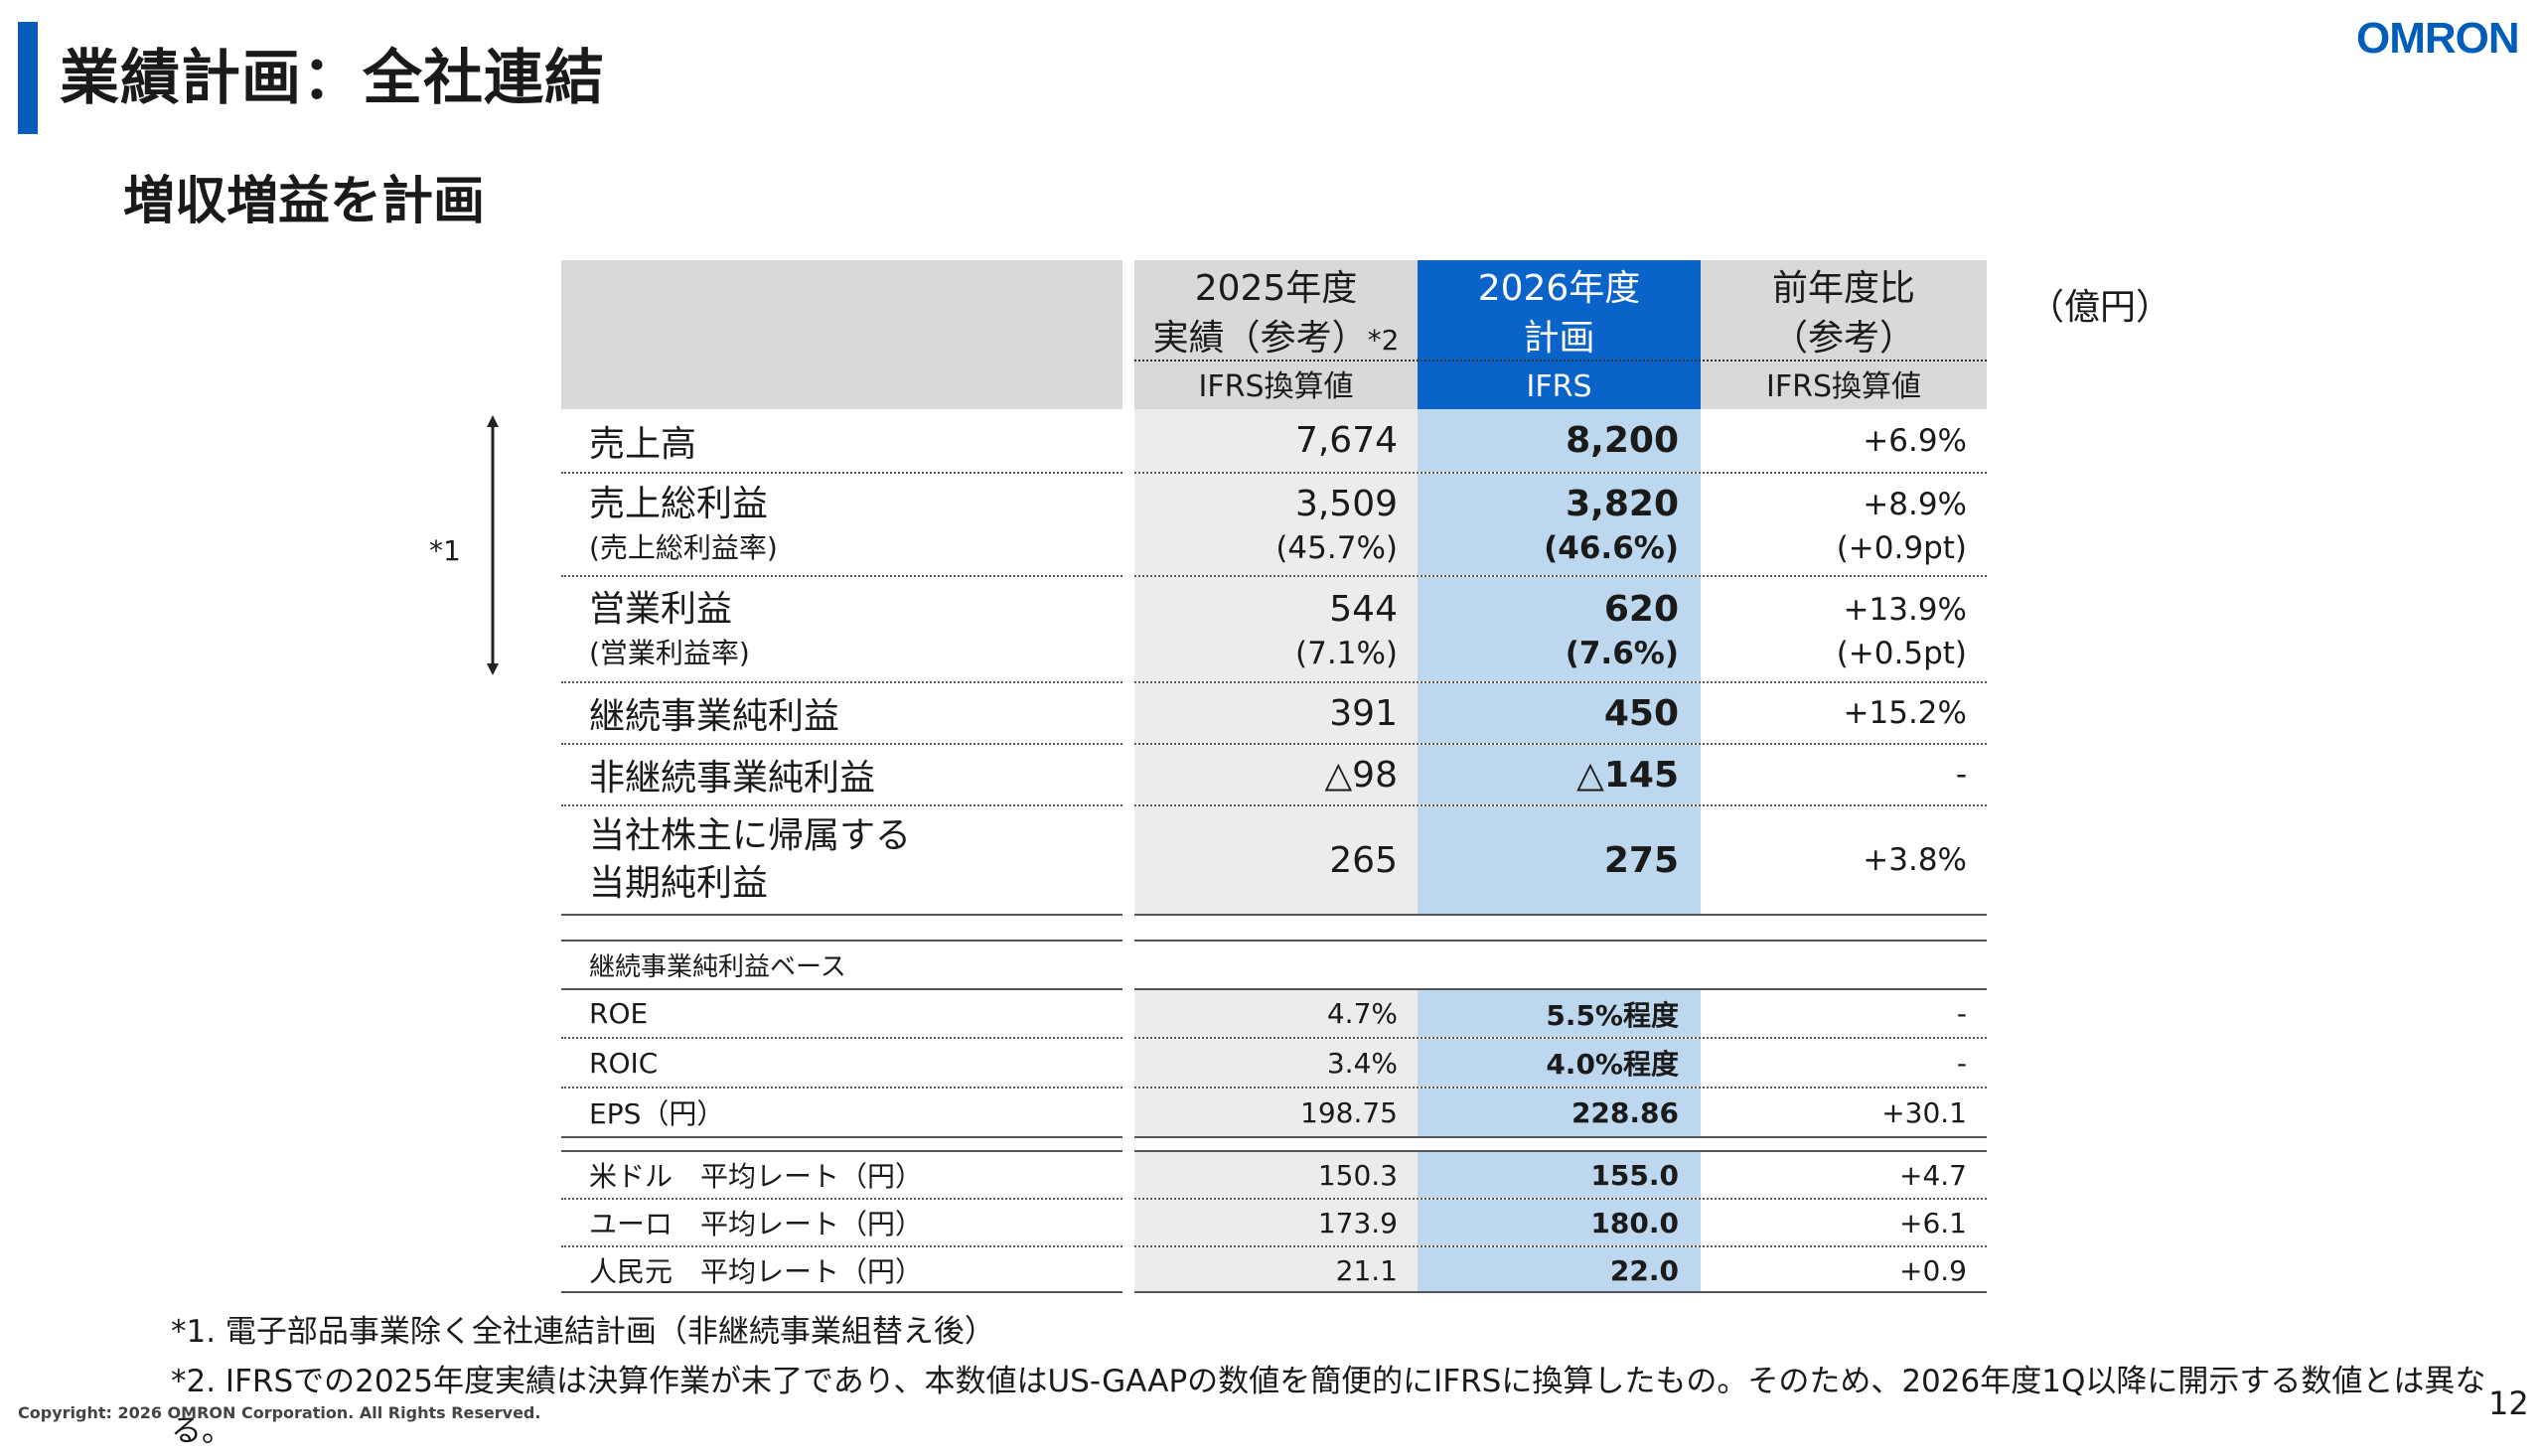 This screenshot has width=2543, height=1456. What do you see at coordinates (624, 1063) in the screenshot?
I see `ratio-label: ROIC` at bounding box center [624, 1063].